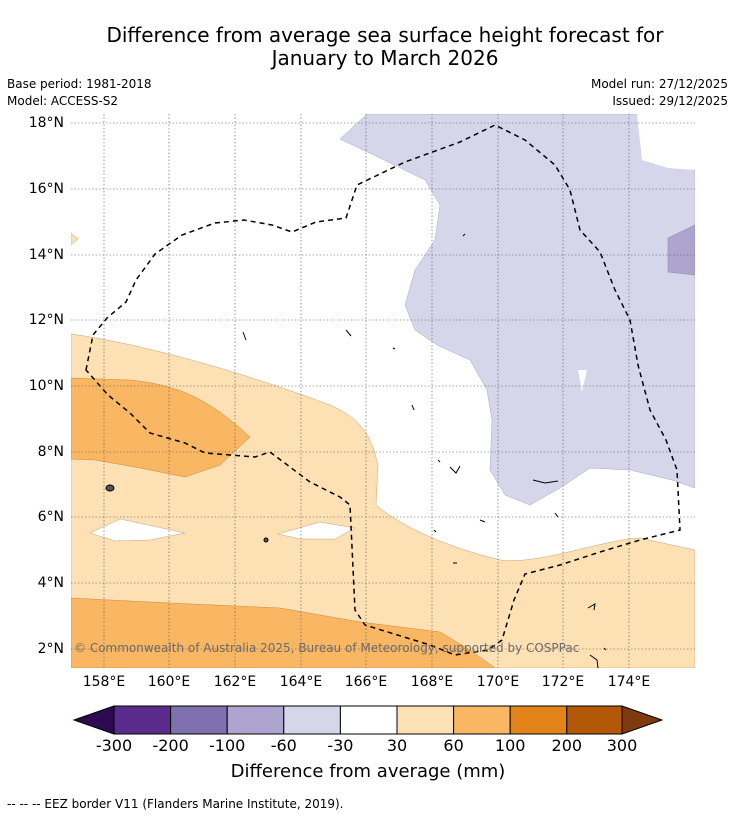  Describe the element at coordinates (432, 682) in the screenshot. I see `lon-label-168e: 168°E` at that location.